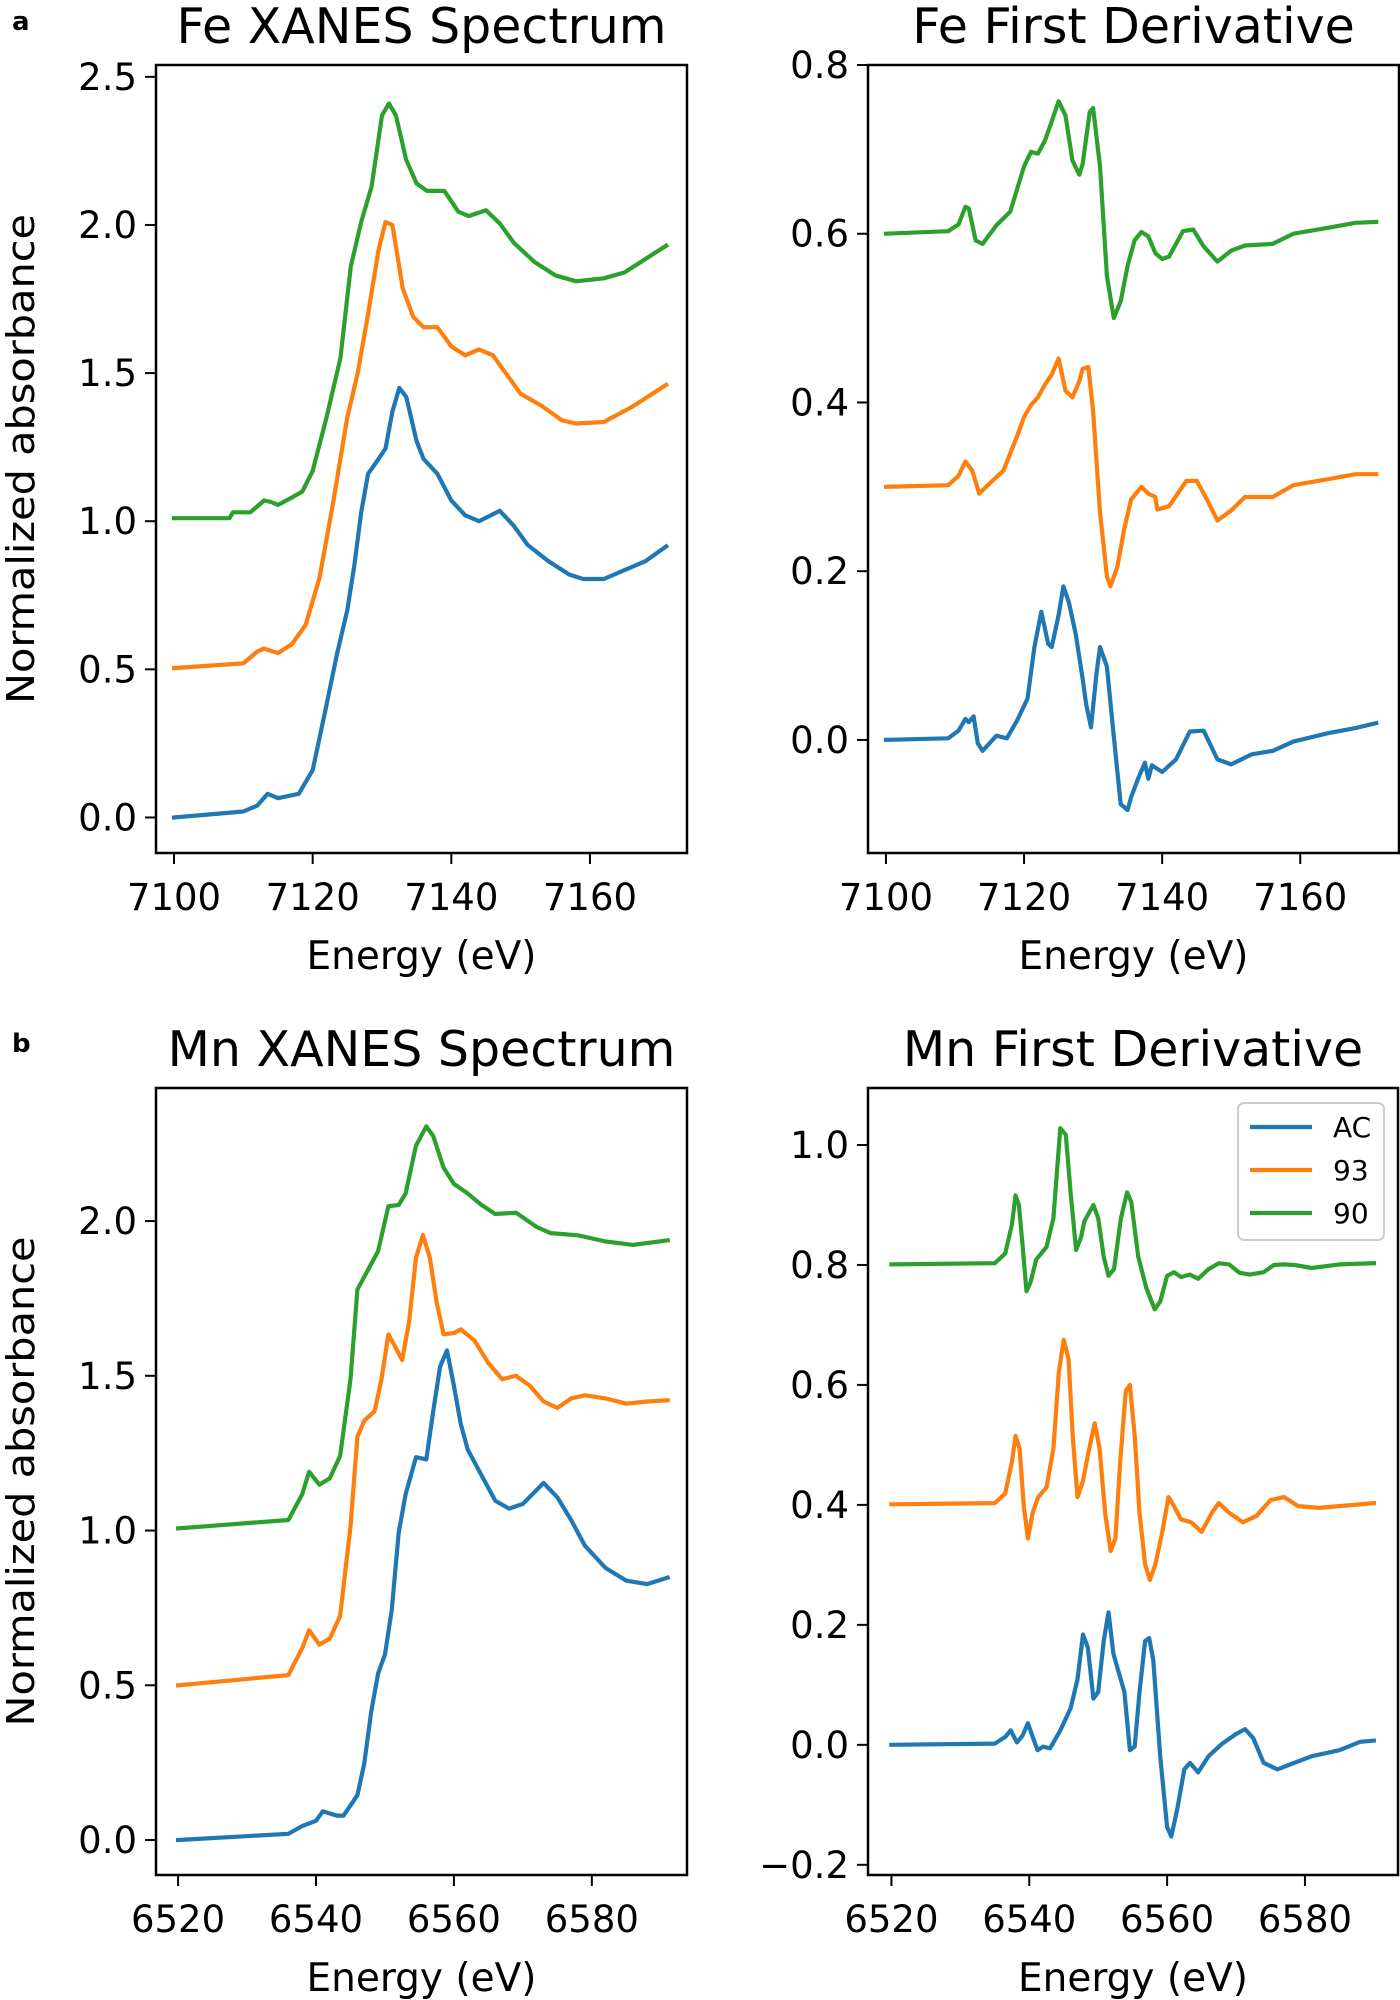  Describe the element at coordinates (1133, 1049) in the screenshot. I see `chart-title: Mn First Derivative` at that location.